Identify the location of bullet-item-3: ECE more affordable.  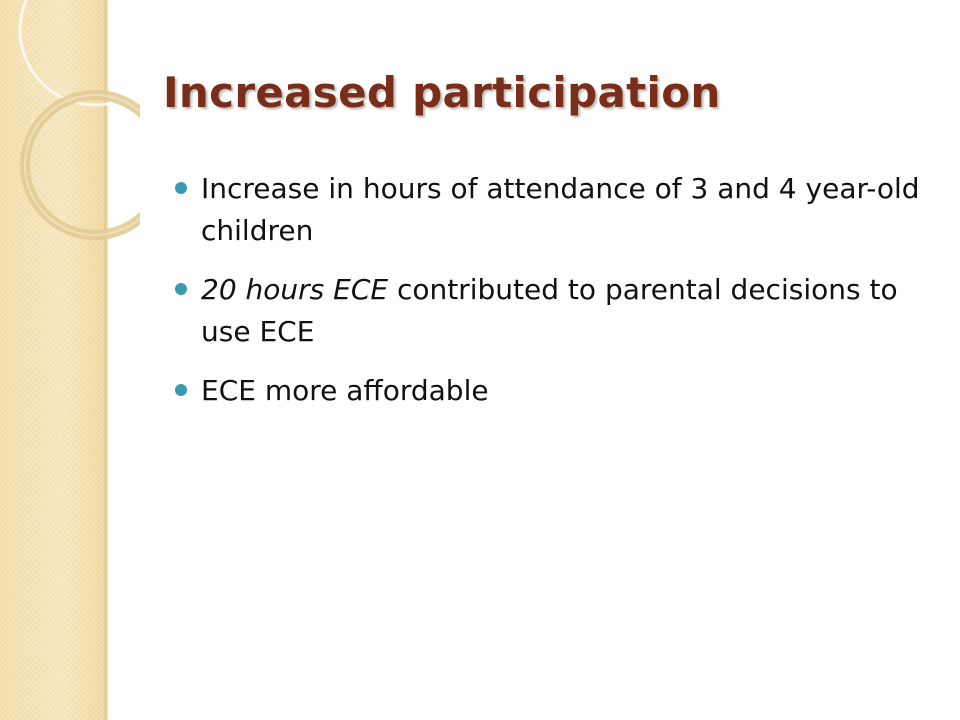
(560, 391).